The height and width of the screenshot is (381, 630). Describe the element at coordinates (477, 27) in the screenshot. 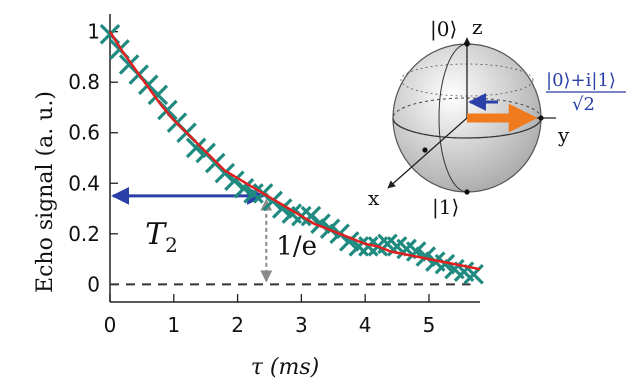

I see `z-axis-label: z` at that location.